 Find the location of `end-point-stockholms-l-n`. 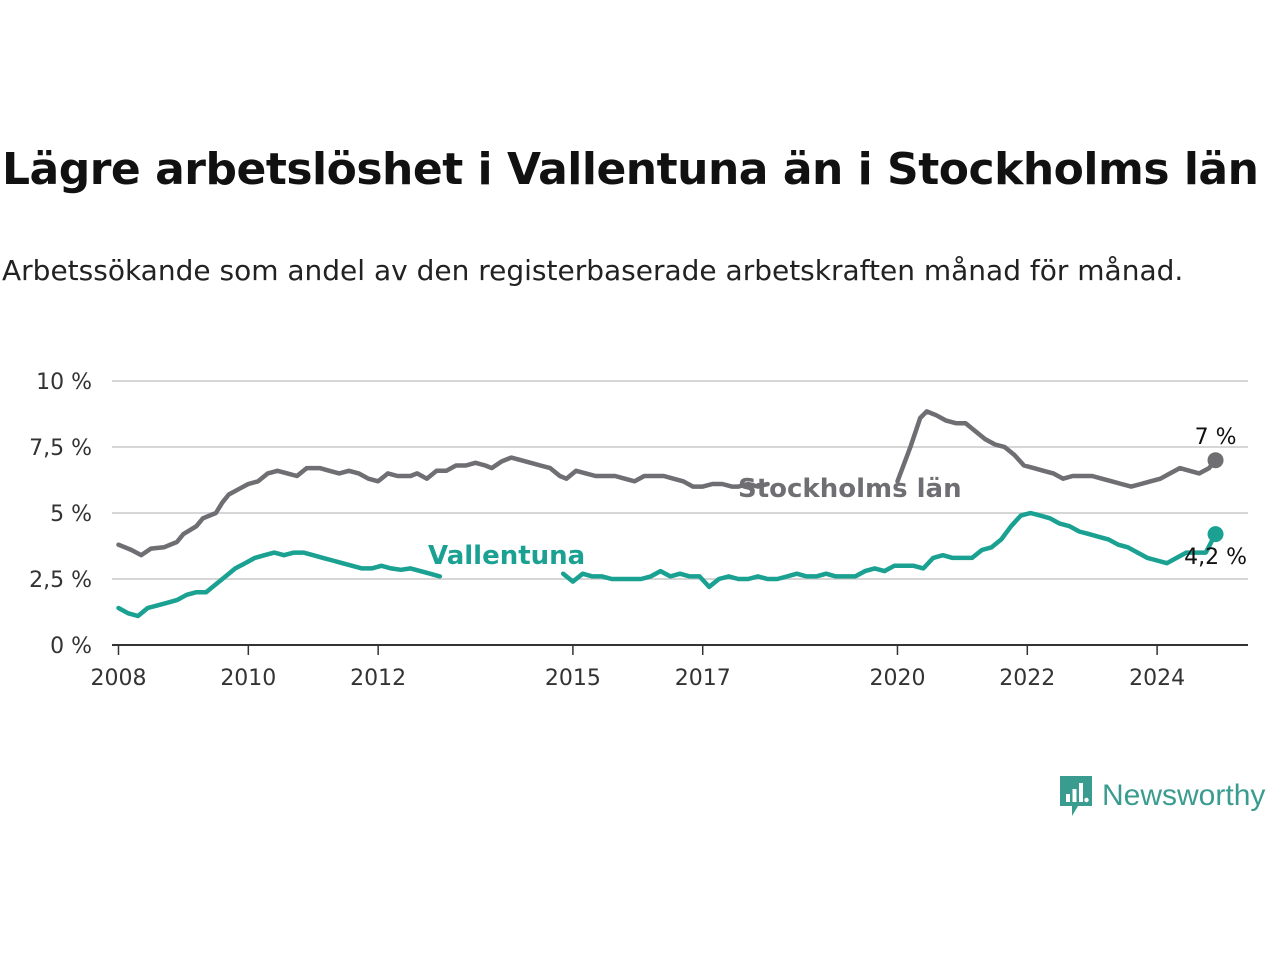

end-point-stockholms-l-n is located at coordinates (1215, 460).